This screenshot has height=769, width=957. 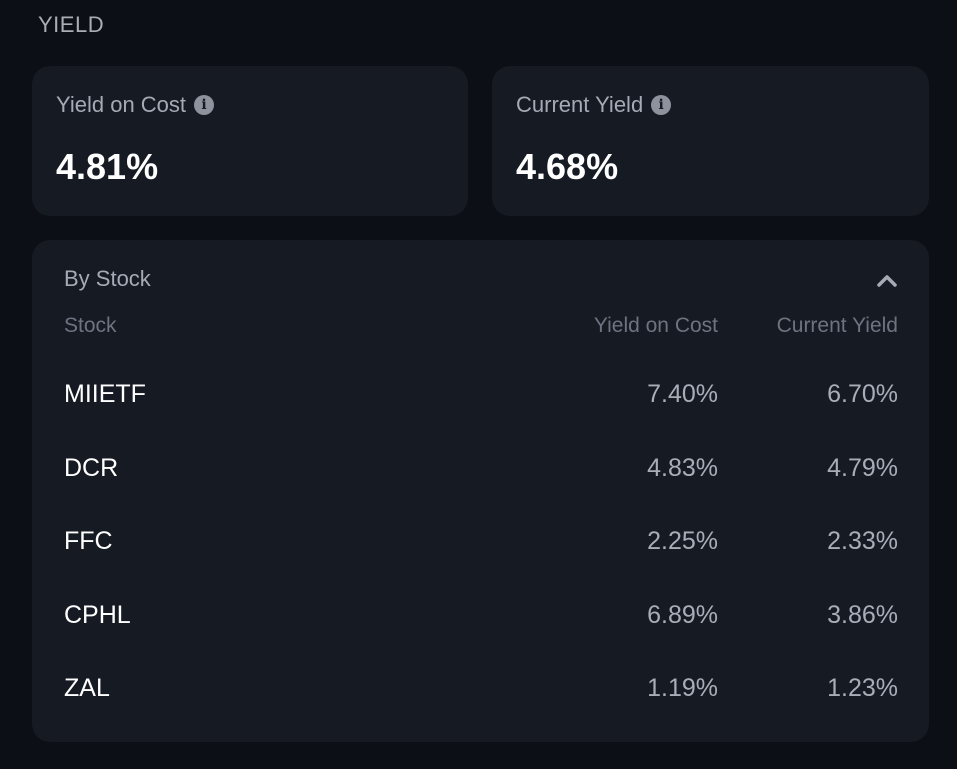 I want to click on column-header-yield-on-cost: Yield on Cost, so click(x=655, y=325).